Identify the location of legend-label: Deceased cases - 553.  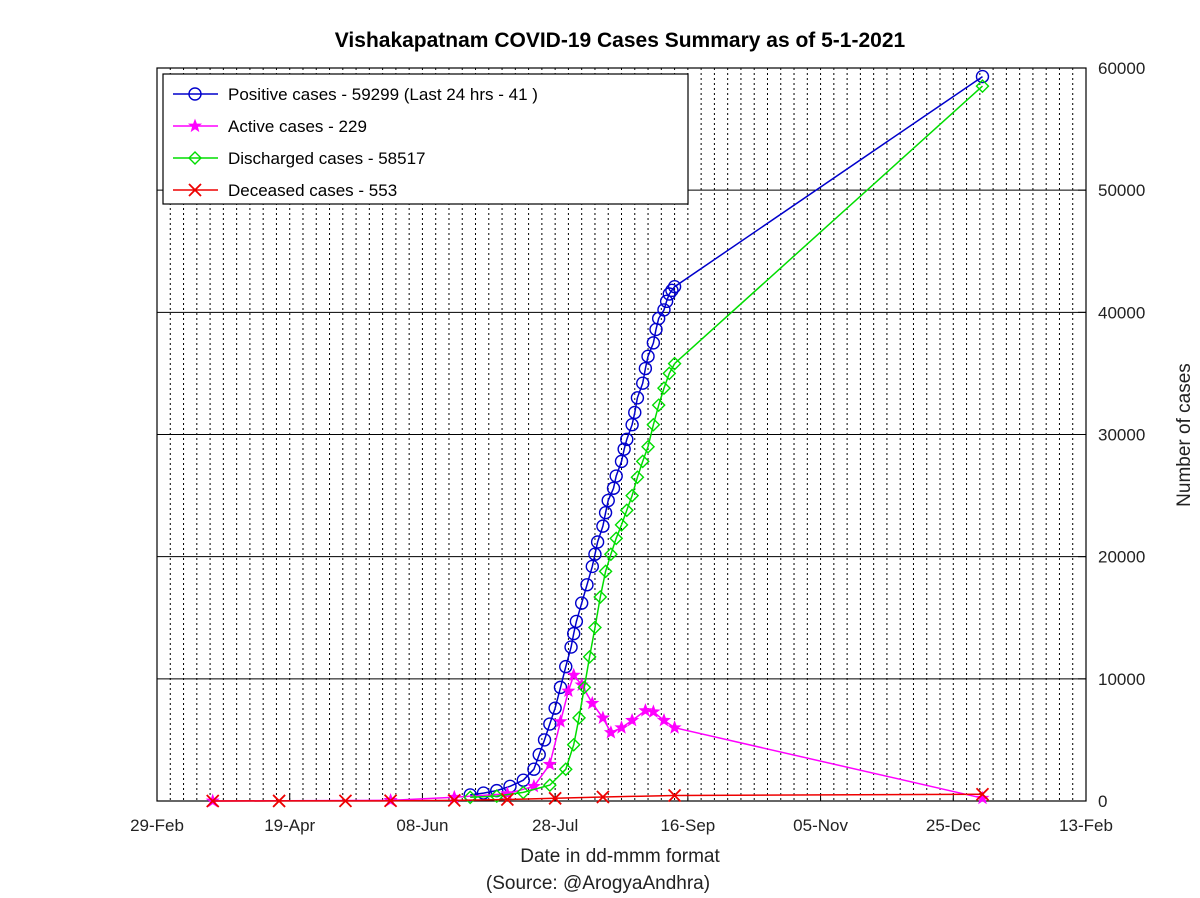
(312, 190).